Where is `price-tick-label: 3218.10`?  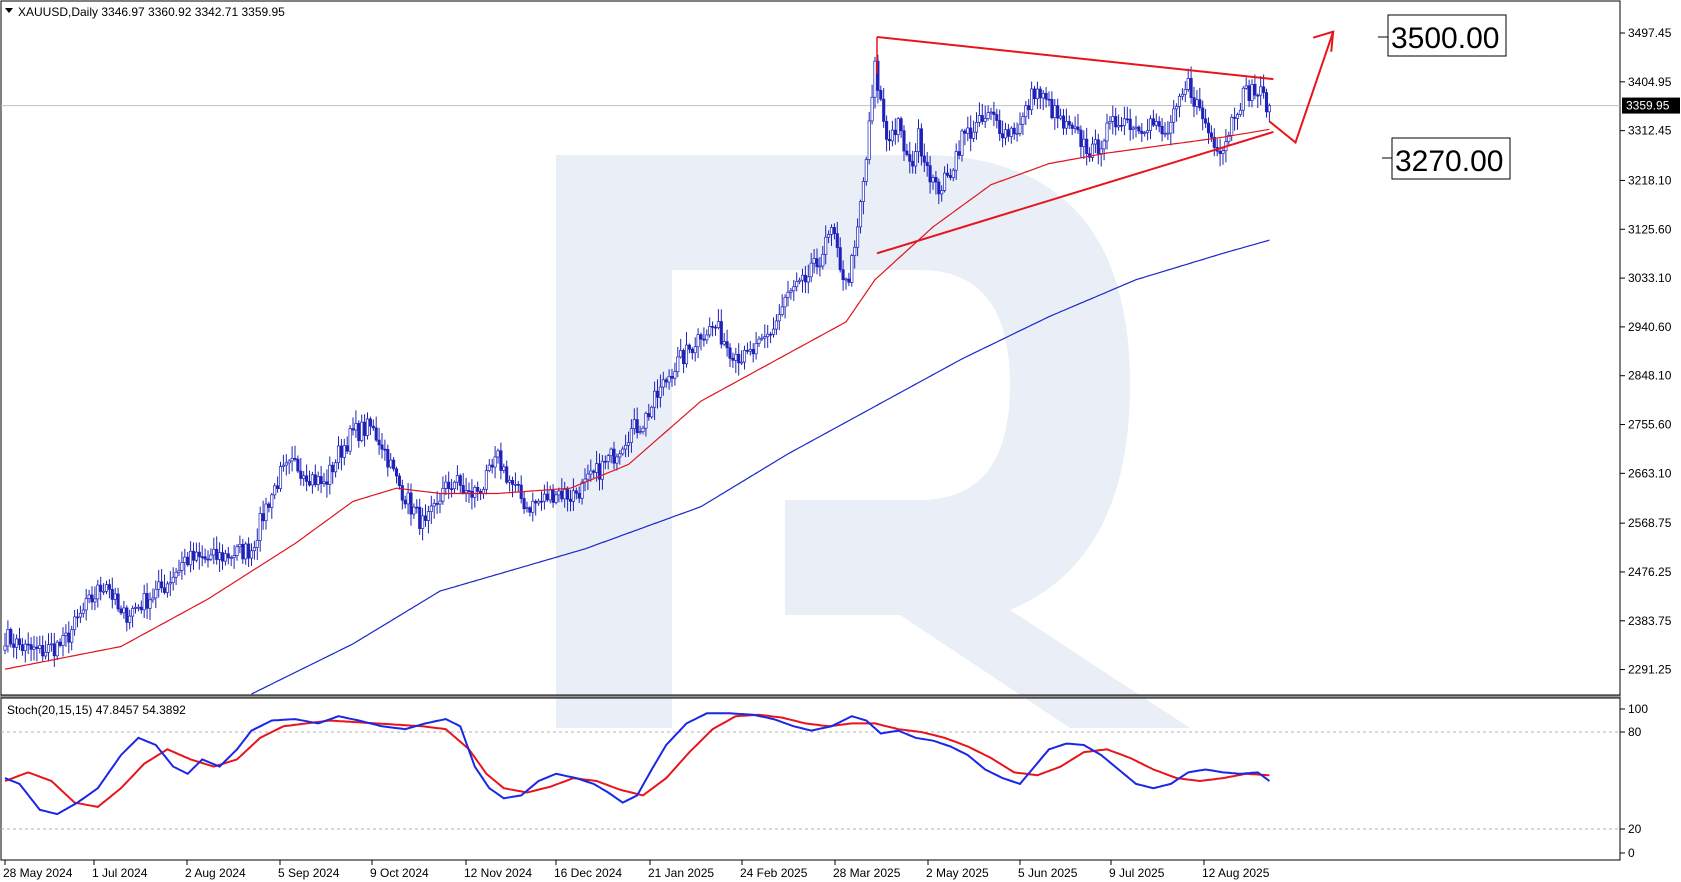 price-tick-label: 3218.10 is located at coordinates (1650, 180).